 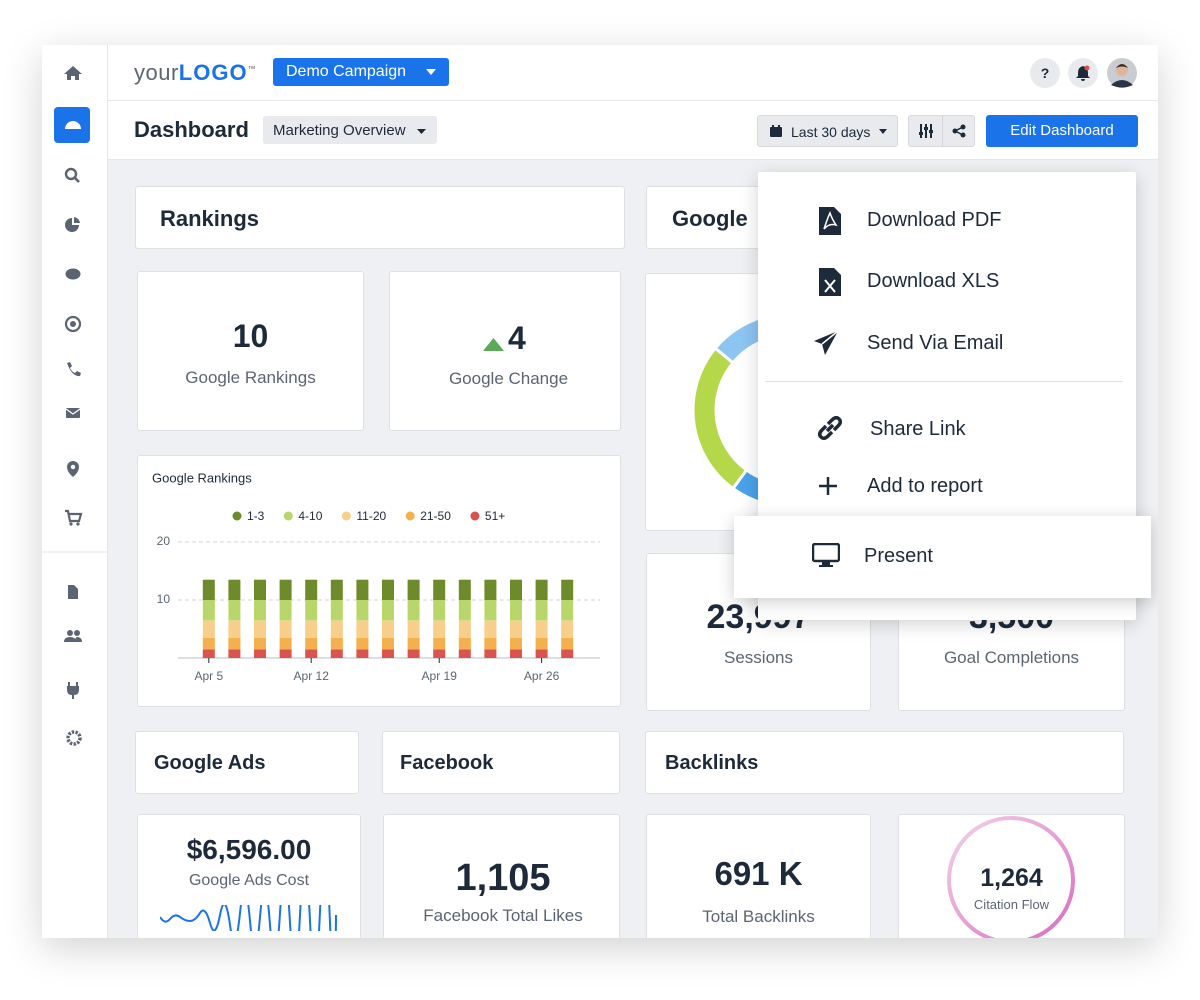 I want to click on user-avatar, so click(x=1122, y=73).